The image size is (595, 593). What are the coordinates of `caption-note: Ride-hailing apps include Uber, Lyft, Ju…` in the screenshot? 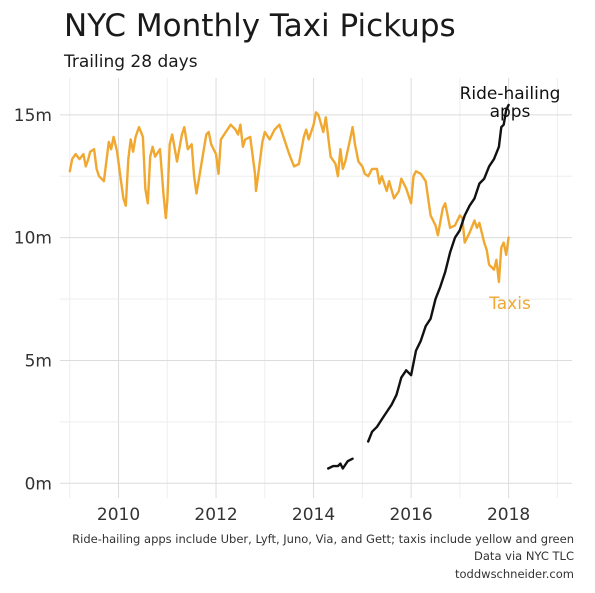 It's located at (323, 539).